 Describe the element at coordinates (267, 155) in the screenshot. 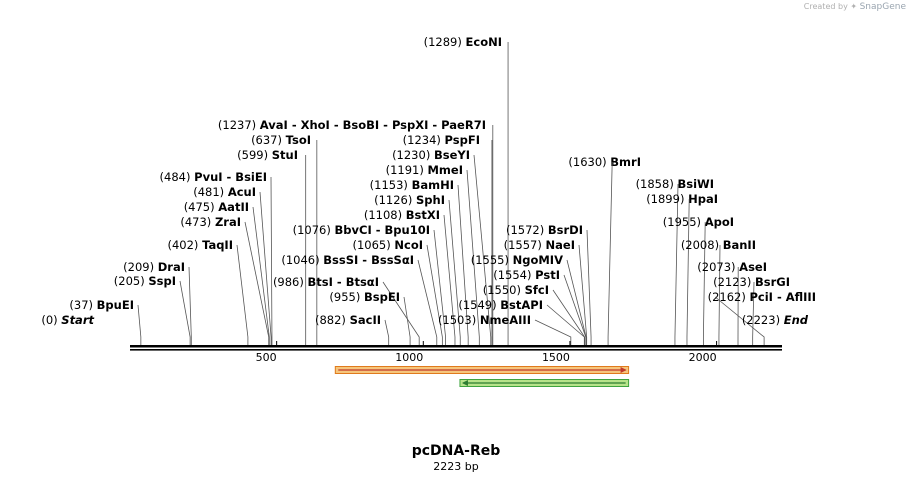

I see `site-label: (599) StuI` at that location.